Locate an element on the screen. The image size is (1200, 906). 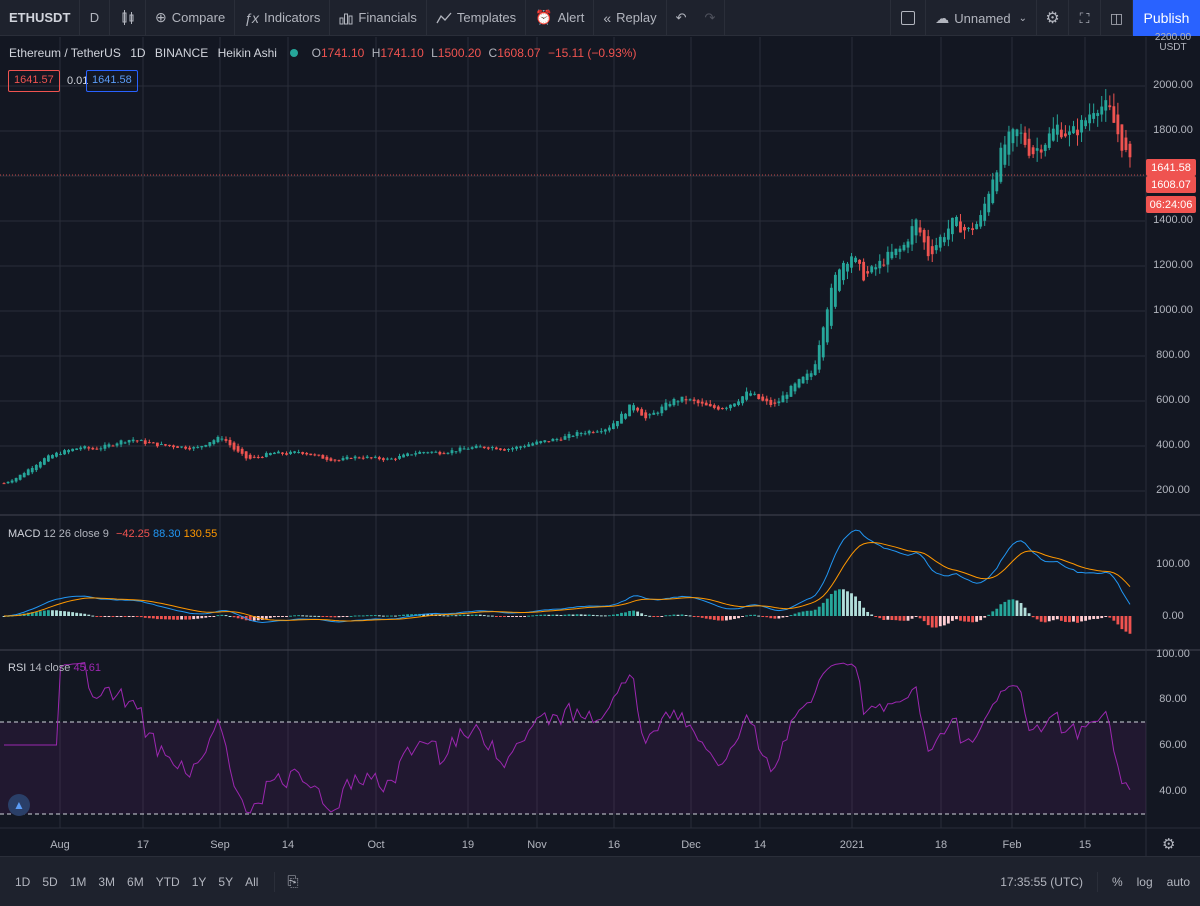
interval-button: D is located at coordinates (95, 18).